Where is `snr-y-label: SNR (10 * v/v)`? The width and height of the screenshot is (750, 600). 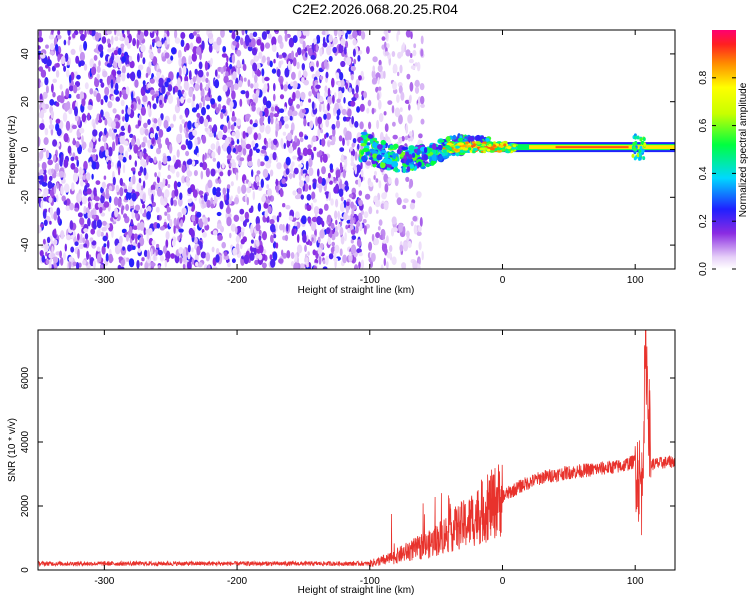 snr-y-label: SNR (10 * v/v) is located at coordinates (12, 450).